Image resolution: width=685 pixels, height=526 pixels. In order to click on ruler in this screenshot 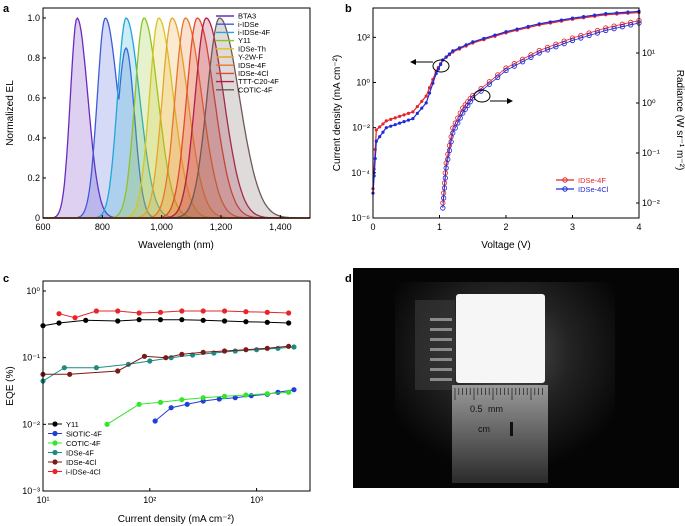, I will do `click(500, 434)`.